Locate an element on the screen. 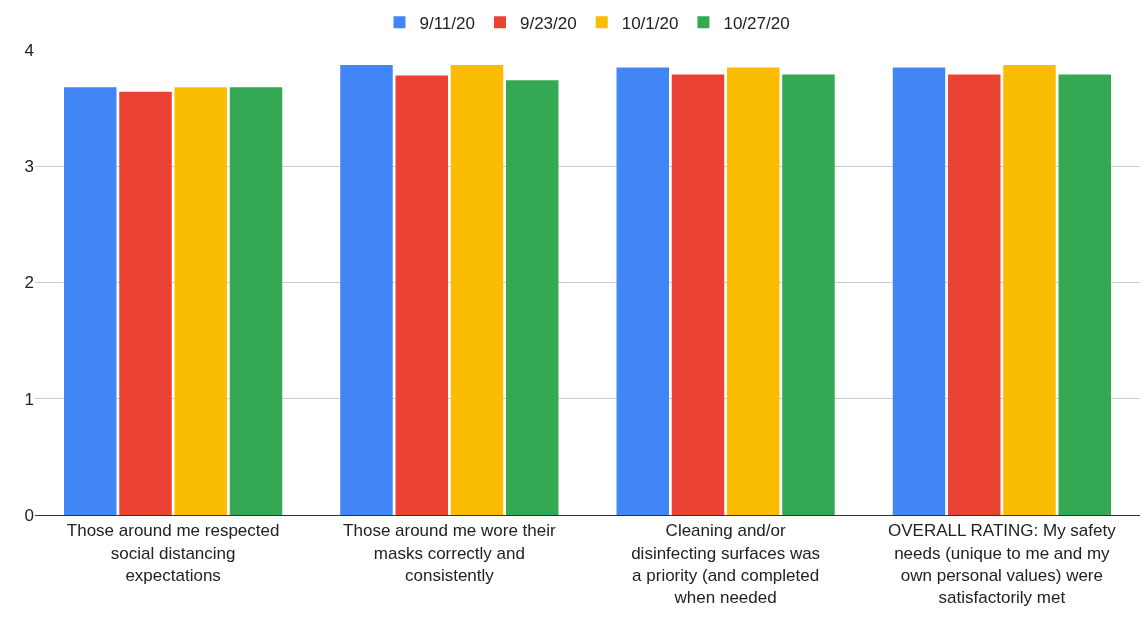  x-tick-label: Cleaning and/or disinfecting surfaces was a priority (and completed when needed is located at coordinates (726, 564).